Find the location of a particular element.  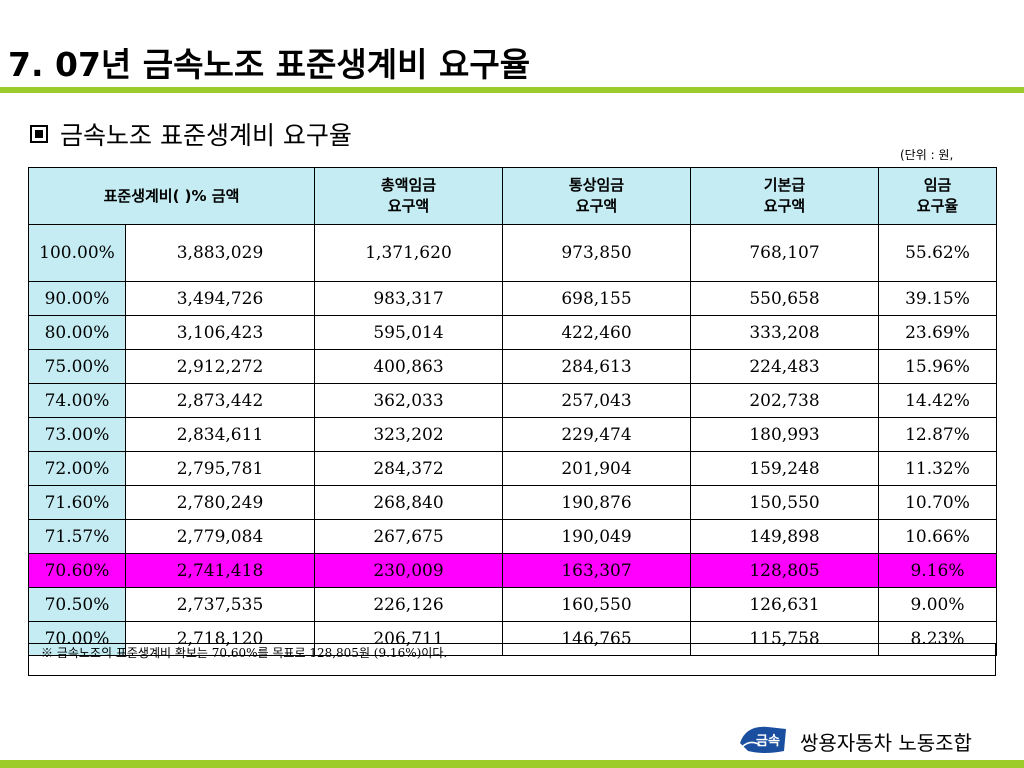

cell-amount: 3,106,423 is located at coordinates (220, 332).